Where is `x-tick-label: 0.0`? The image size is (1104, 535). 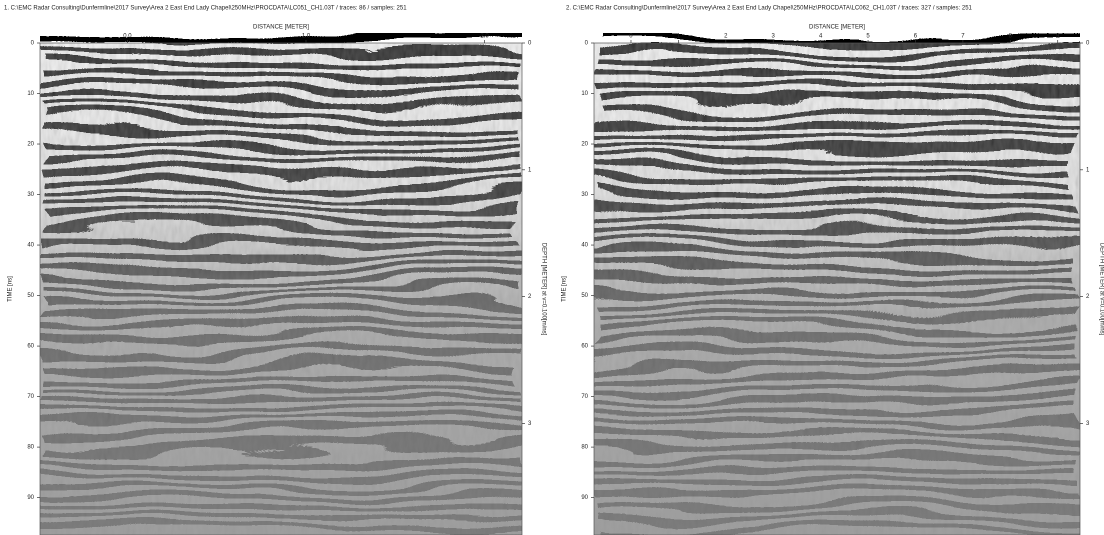
x-tick-label: 0.0 is located at coordinates (127, 37).